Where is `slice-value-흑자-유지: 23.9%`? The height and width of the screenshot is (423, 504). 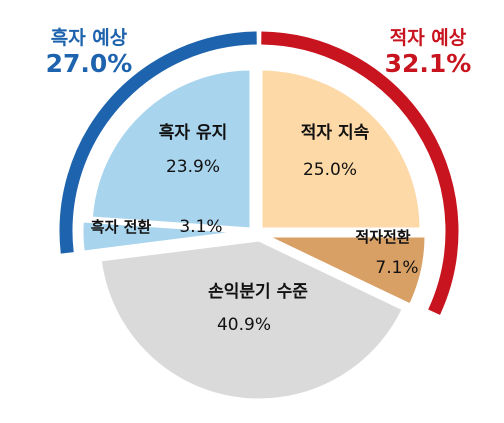 slice-value-흑자-유지: 23.9% is located at coordinates (193, 167).